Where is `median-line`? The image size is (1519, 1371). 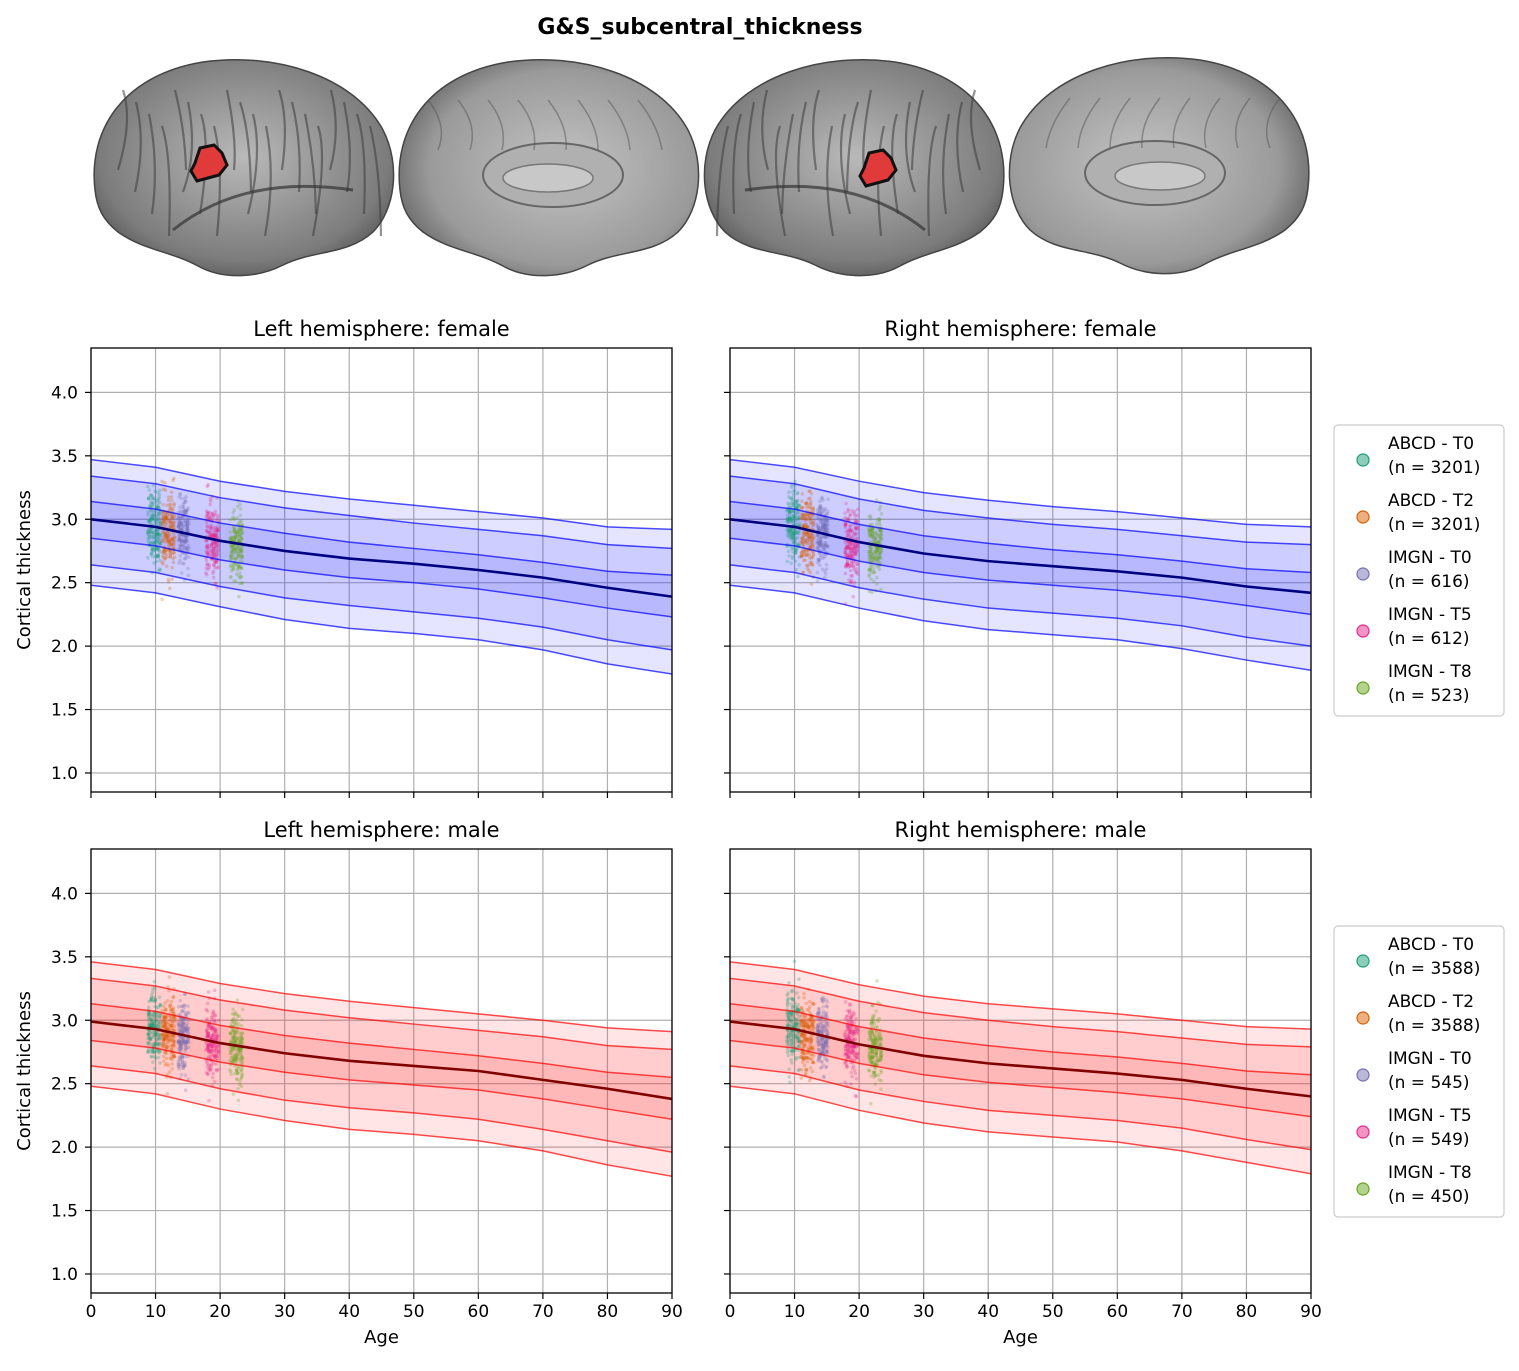
median-line is located at coordinates (381, 1060).